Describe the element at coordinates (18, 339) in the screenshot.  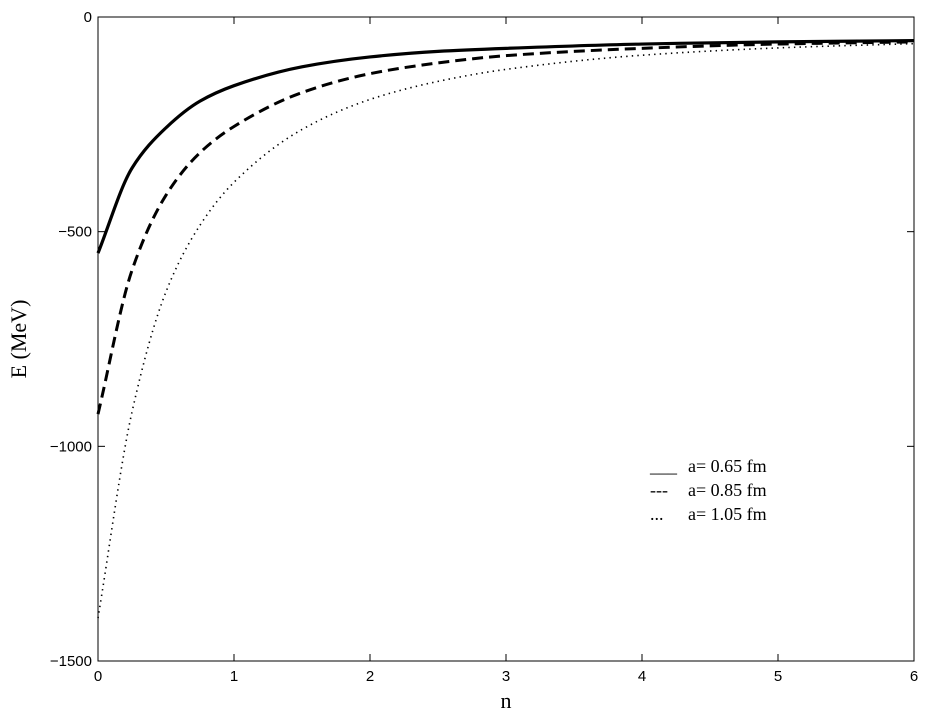
I see `y-axis-label: E (MeV)` at that location.